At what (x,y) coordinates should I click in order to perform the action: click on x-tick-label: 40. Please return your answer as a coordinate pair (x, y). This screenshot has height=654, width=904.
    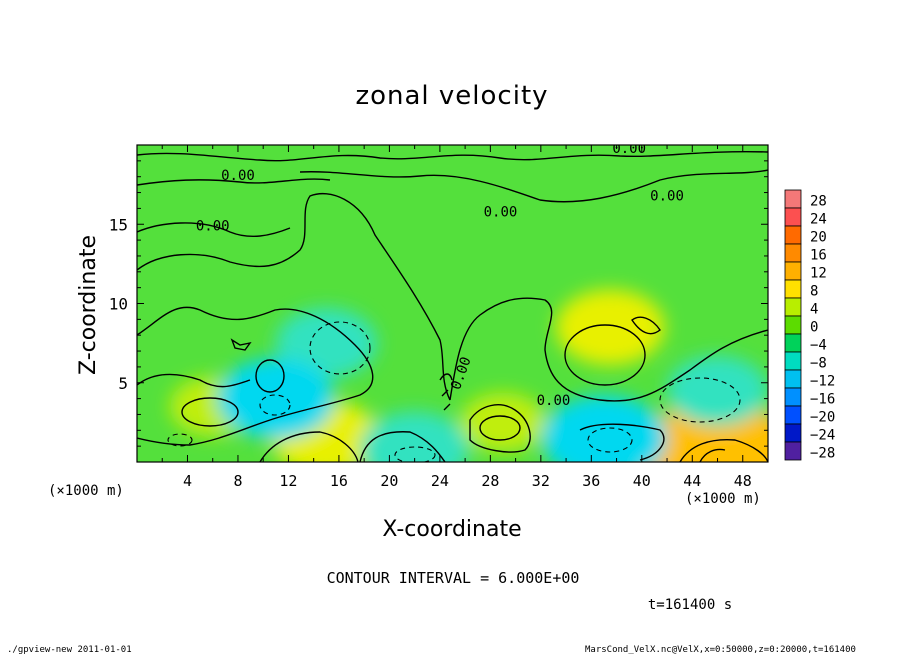
    Looking at the image, I should click on (642, 481).